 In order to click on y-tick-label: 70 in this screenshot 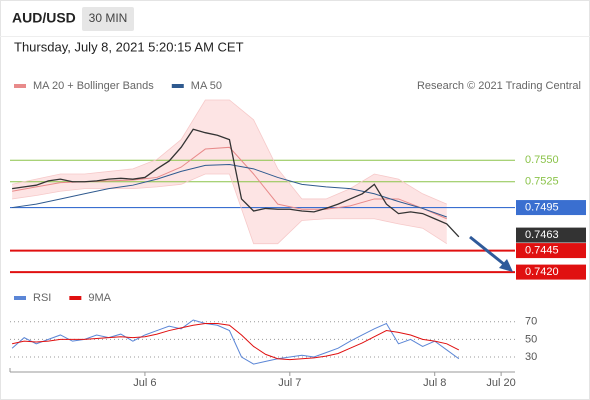, I will do `click(531, 322)`.